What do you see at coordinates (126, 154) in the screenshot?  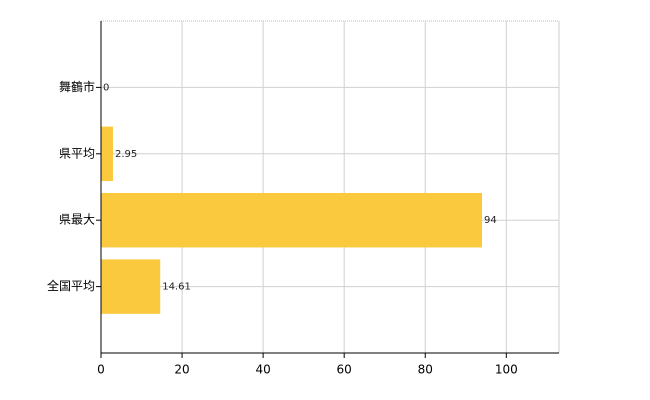 I see `value-label: 2.95` at bounding box center [126, 154].